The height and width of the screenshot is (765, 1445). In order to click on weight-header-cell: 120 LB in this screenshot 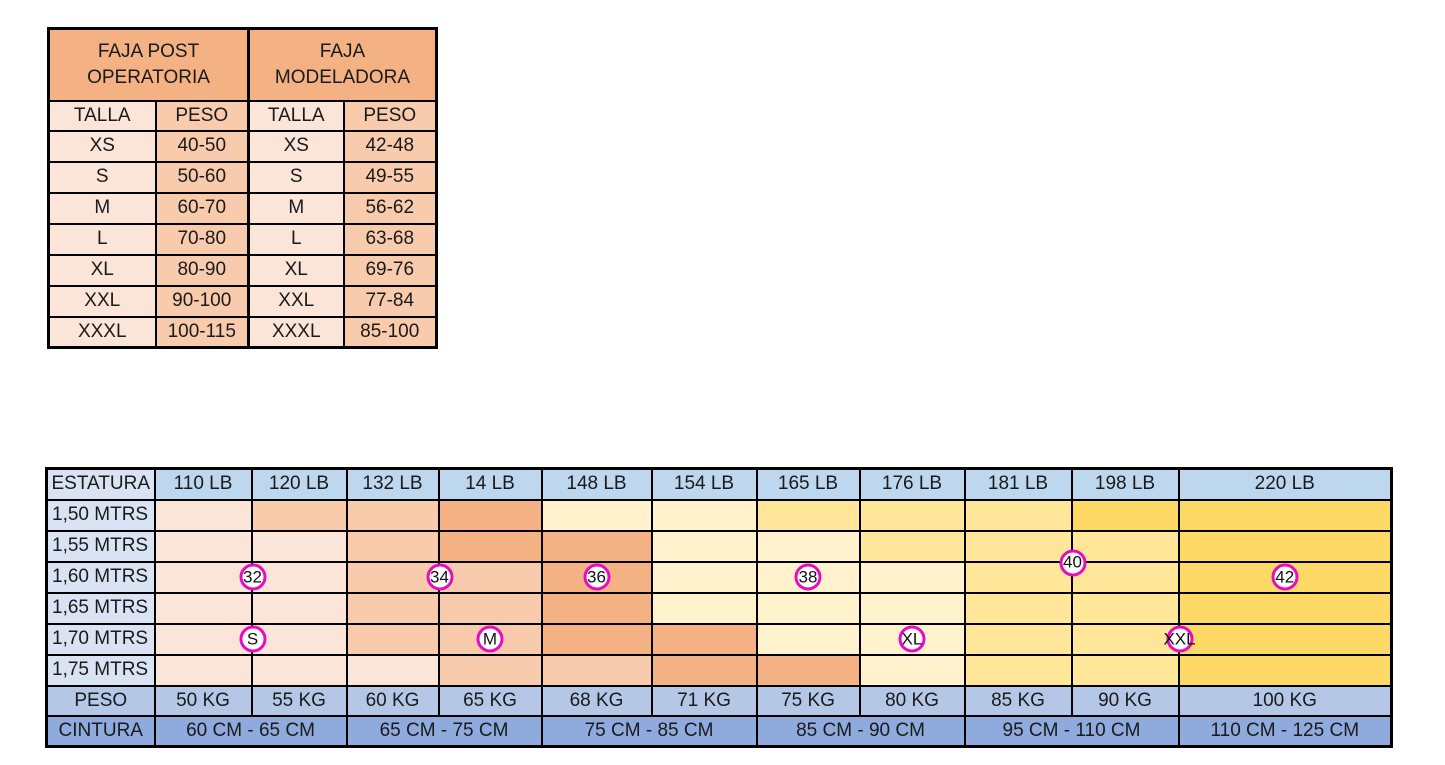, I will do `click(299, 484)`.